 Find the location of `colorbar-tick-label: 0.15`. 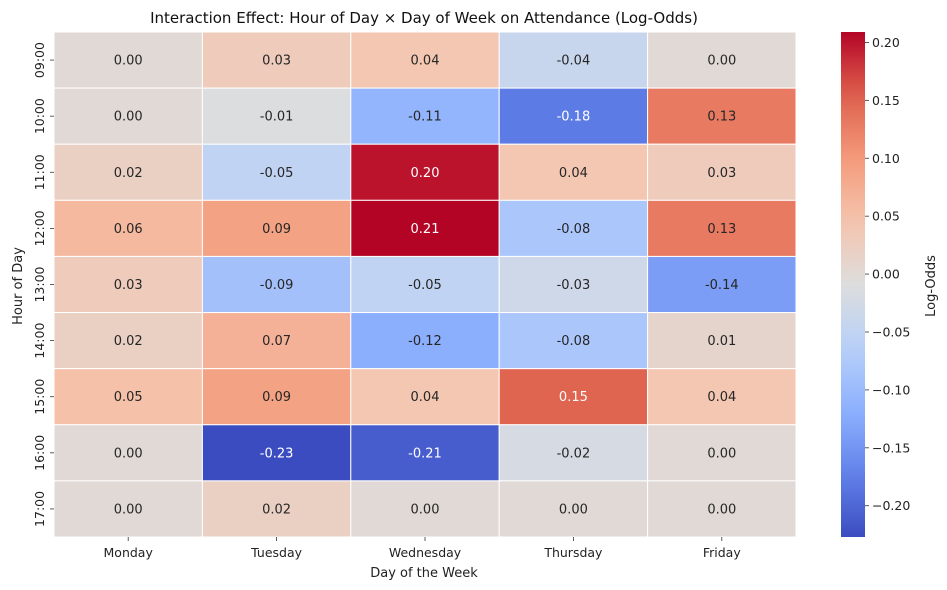

colorbar-tick-label: 0.15 is located at coordinates (886, 100).